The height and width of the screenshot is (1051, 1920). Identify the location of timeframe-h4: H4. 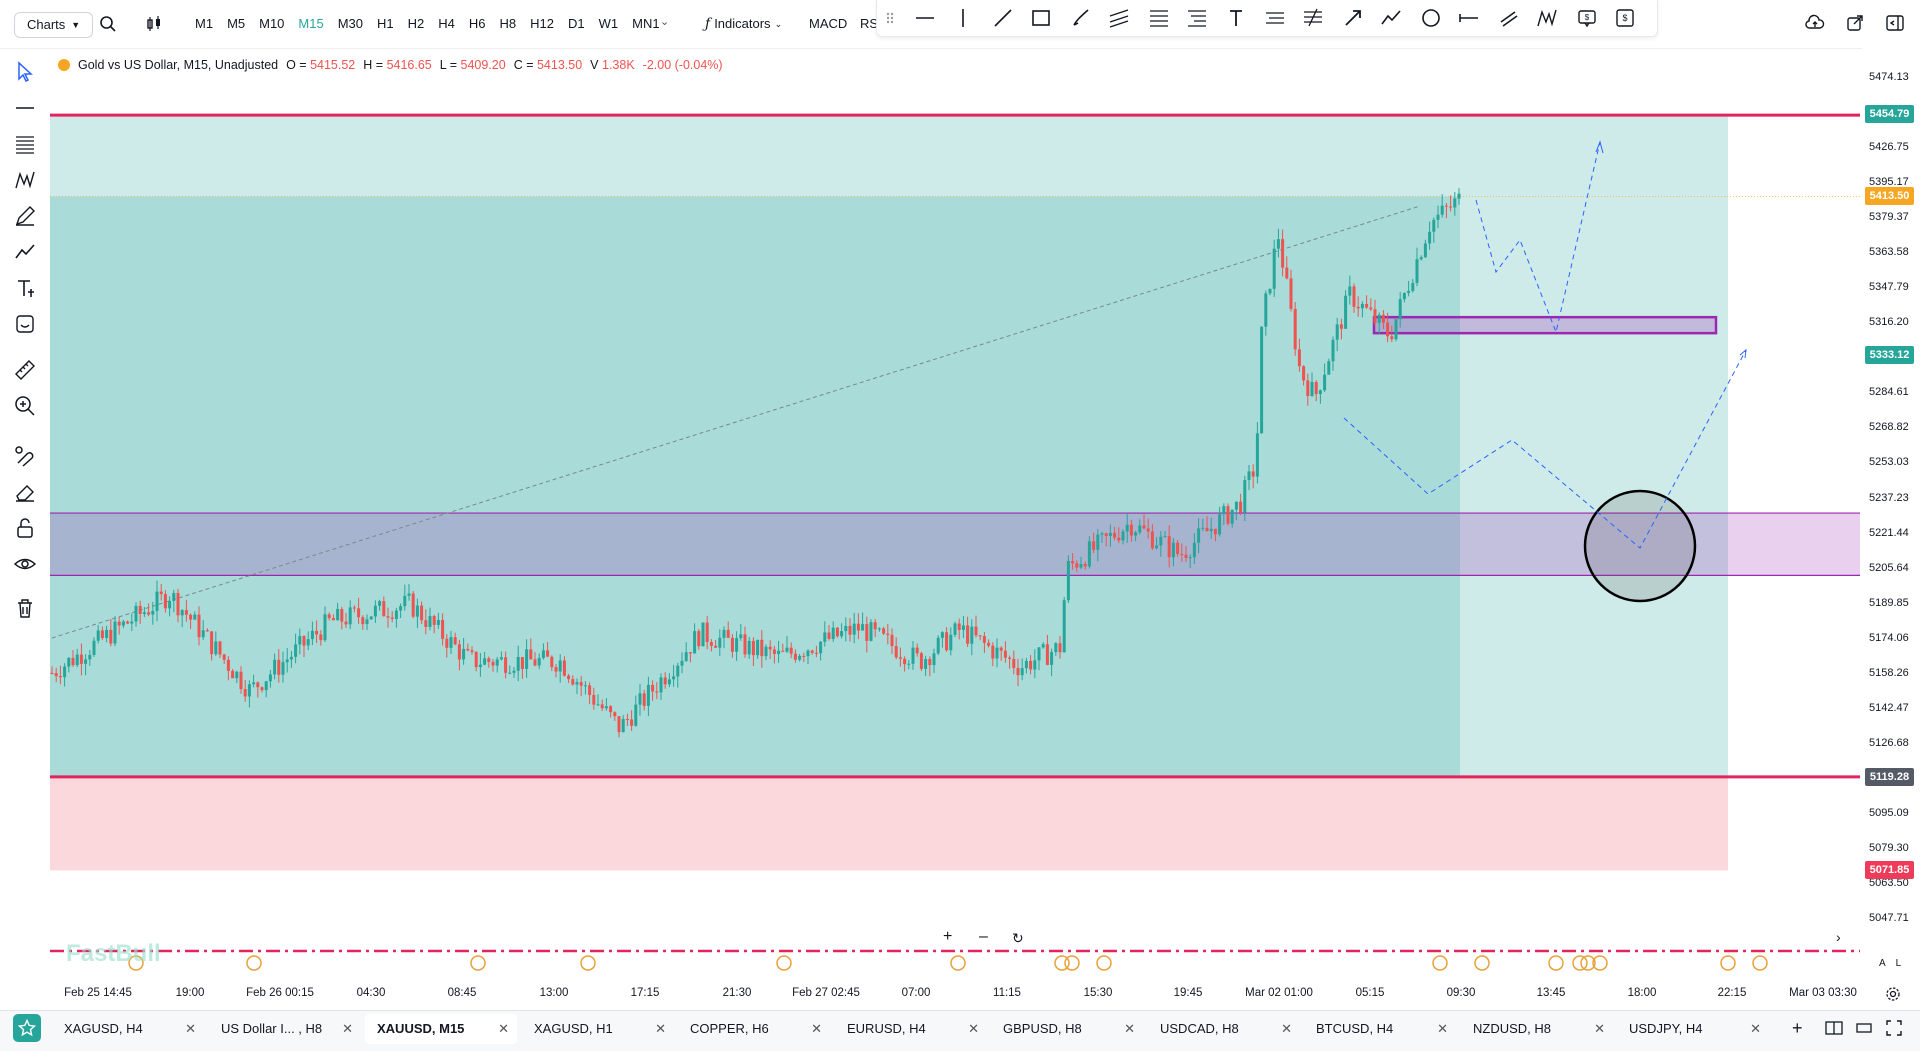
(446, 23).